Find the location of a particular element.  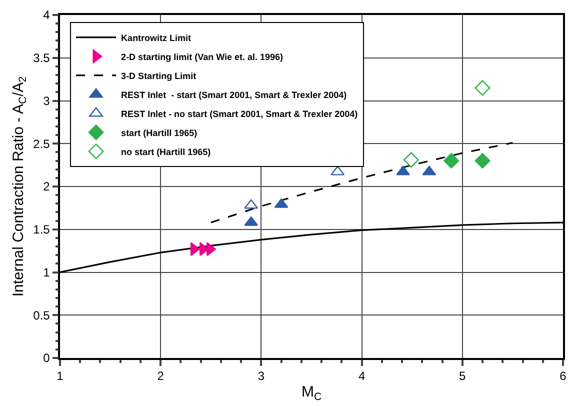

y-tick-label: 1.5 is located at coordinates (41, 229).